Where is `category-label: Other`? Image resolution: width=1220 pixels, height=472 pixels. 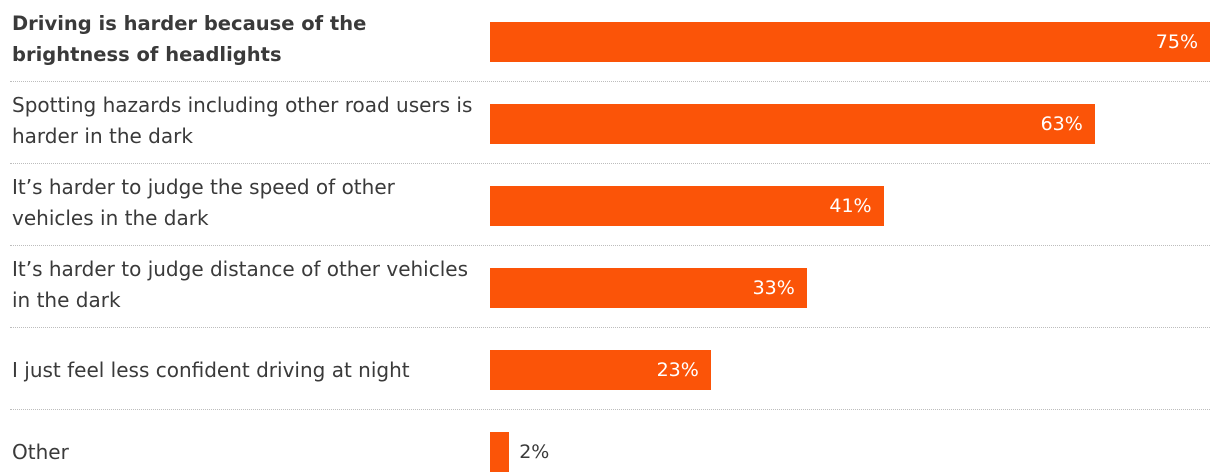
category-label: Other is located at coordinates (40, 451).